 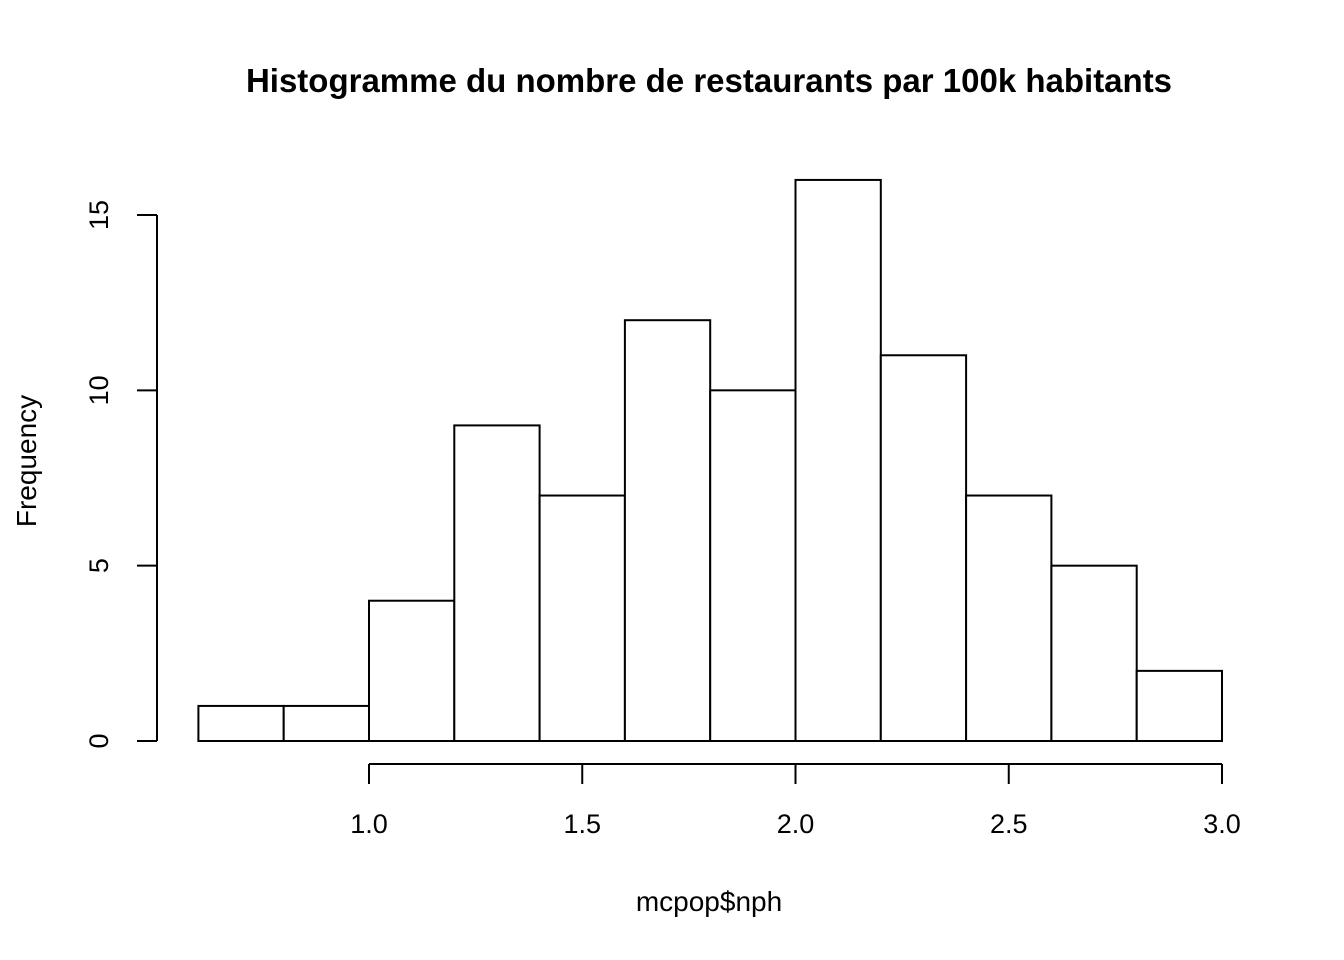 What do you see at coordinates (121, 474) in the screenshot?
I see `y-axis: 0 5 10 15` at bounding box center [121, 474].